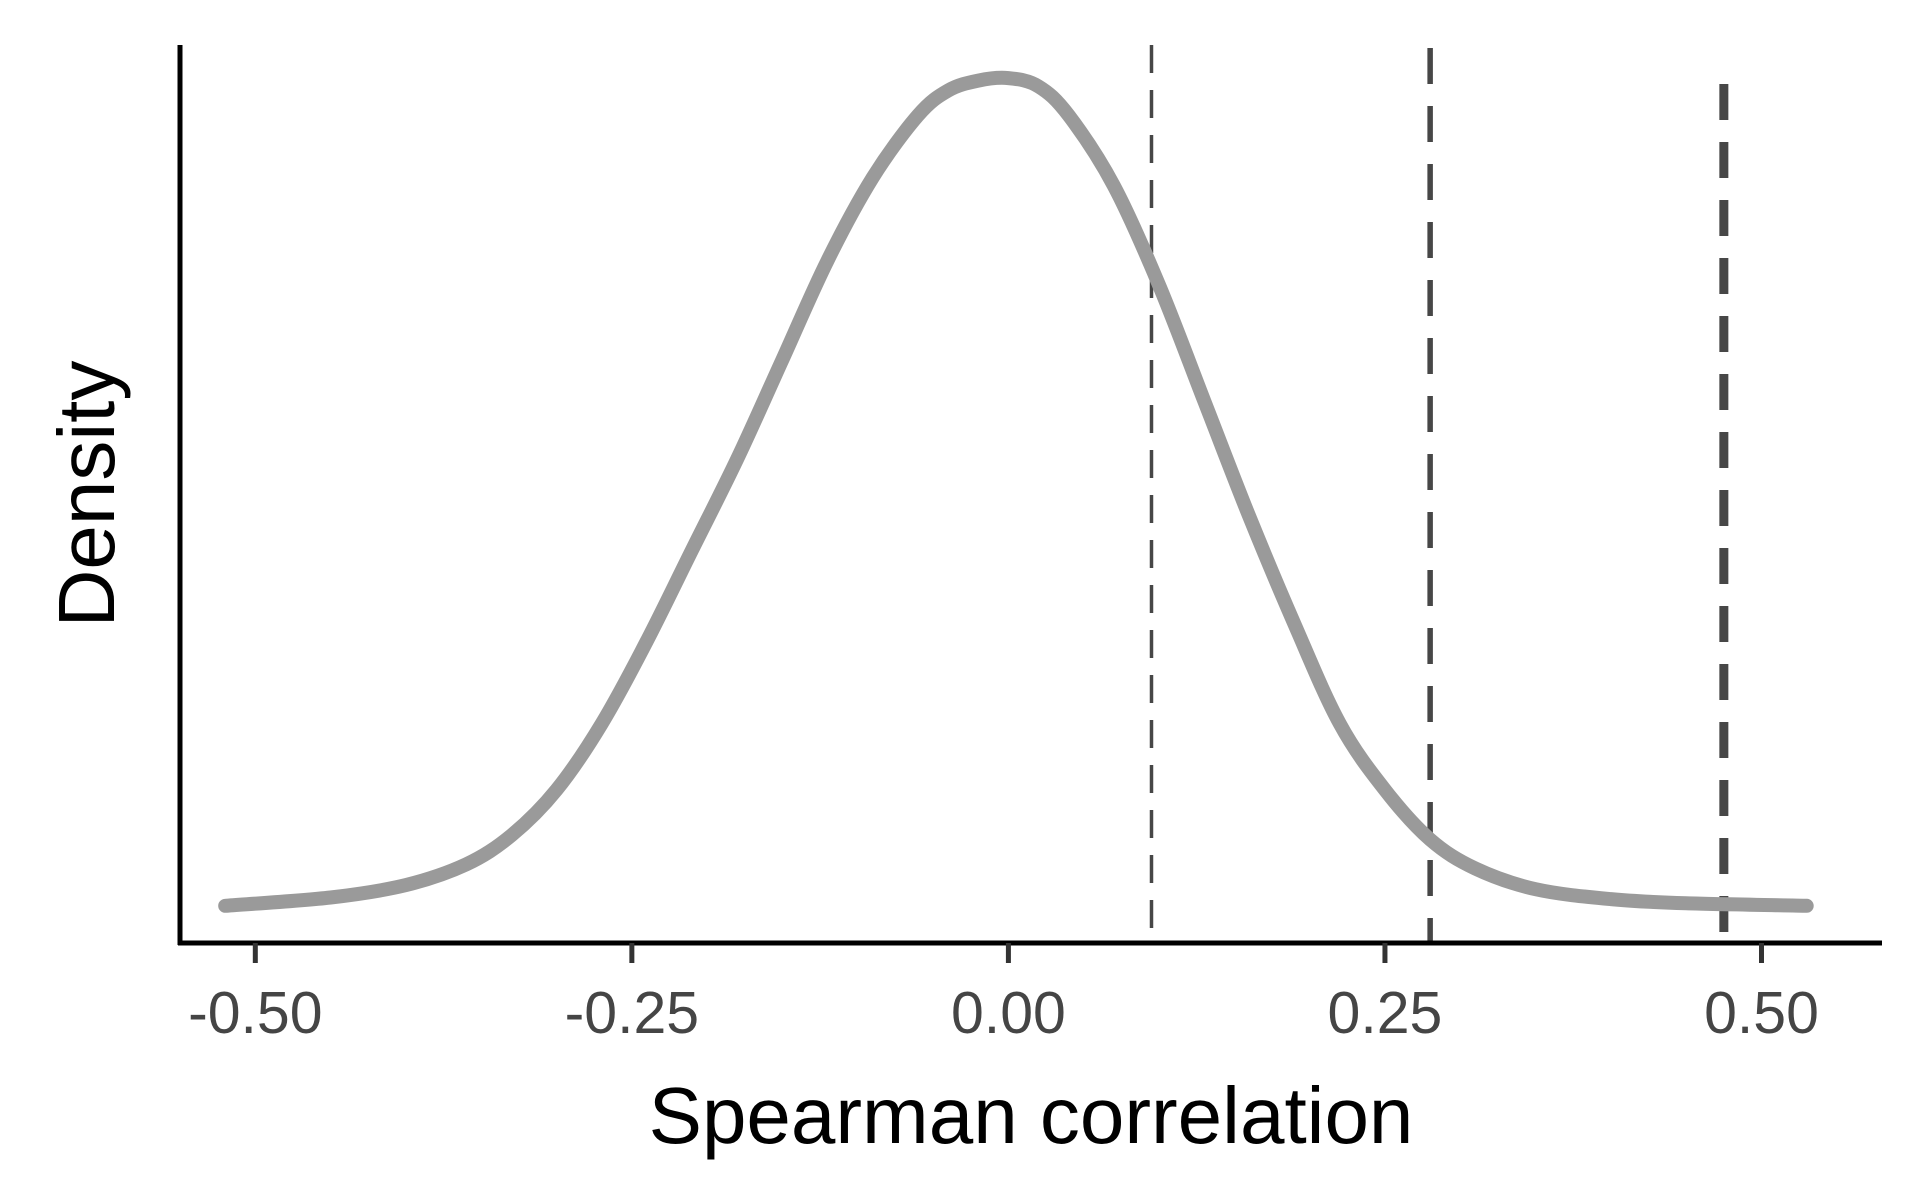  I want to click on x-axis-ticks: -0.50 -0.25 0.00 0.25 0.50, so click(1003, 994).